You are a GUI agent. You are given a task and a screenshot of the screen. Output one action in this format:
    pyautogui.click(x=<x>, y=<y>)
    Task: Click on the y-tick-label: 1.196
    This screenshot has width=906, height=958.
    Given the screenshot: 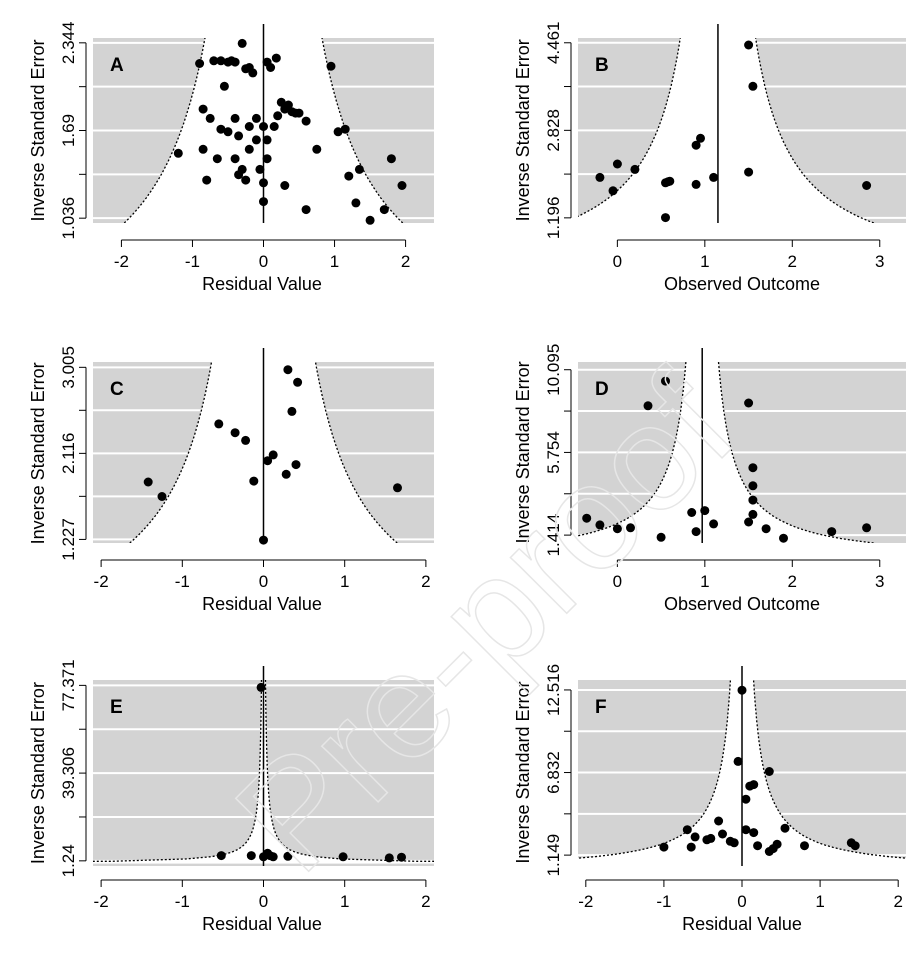 What is the action you would take?
    pyautogui.click(x=553, y=218)
    